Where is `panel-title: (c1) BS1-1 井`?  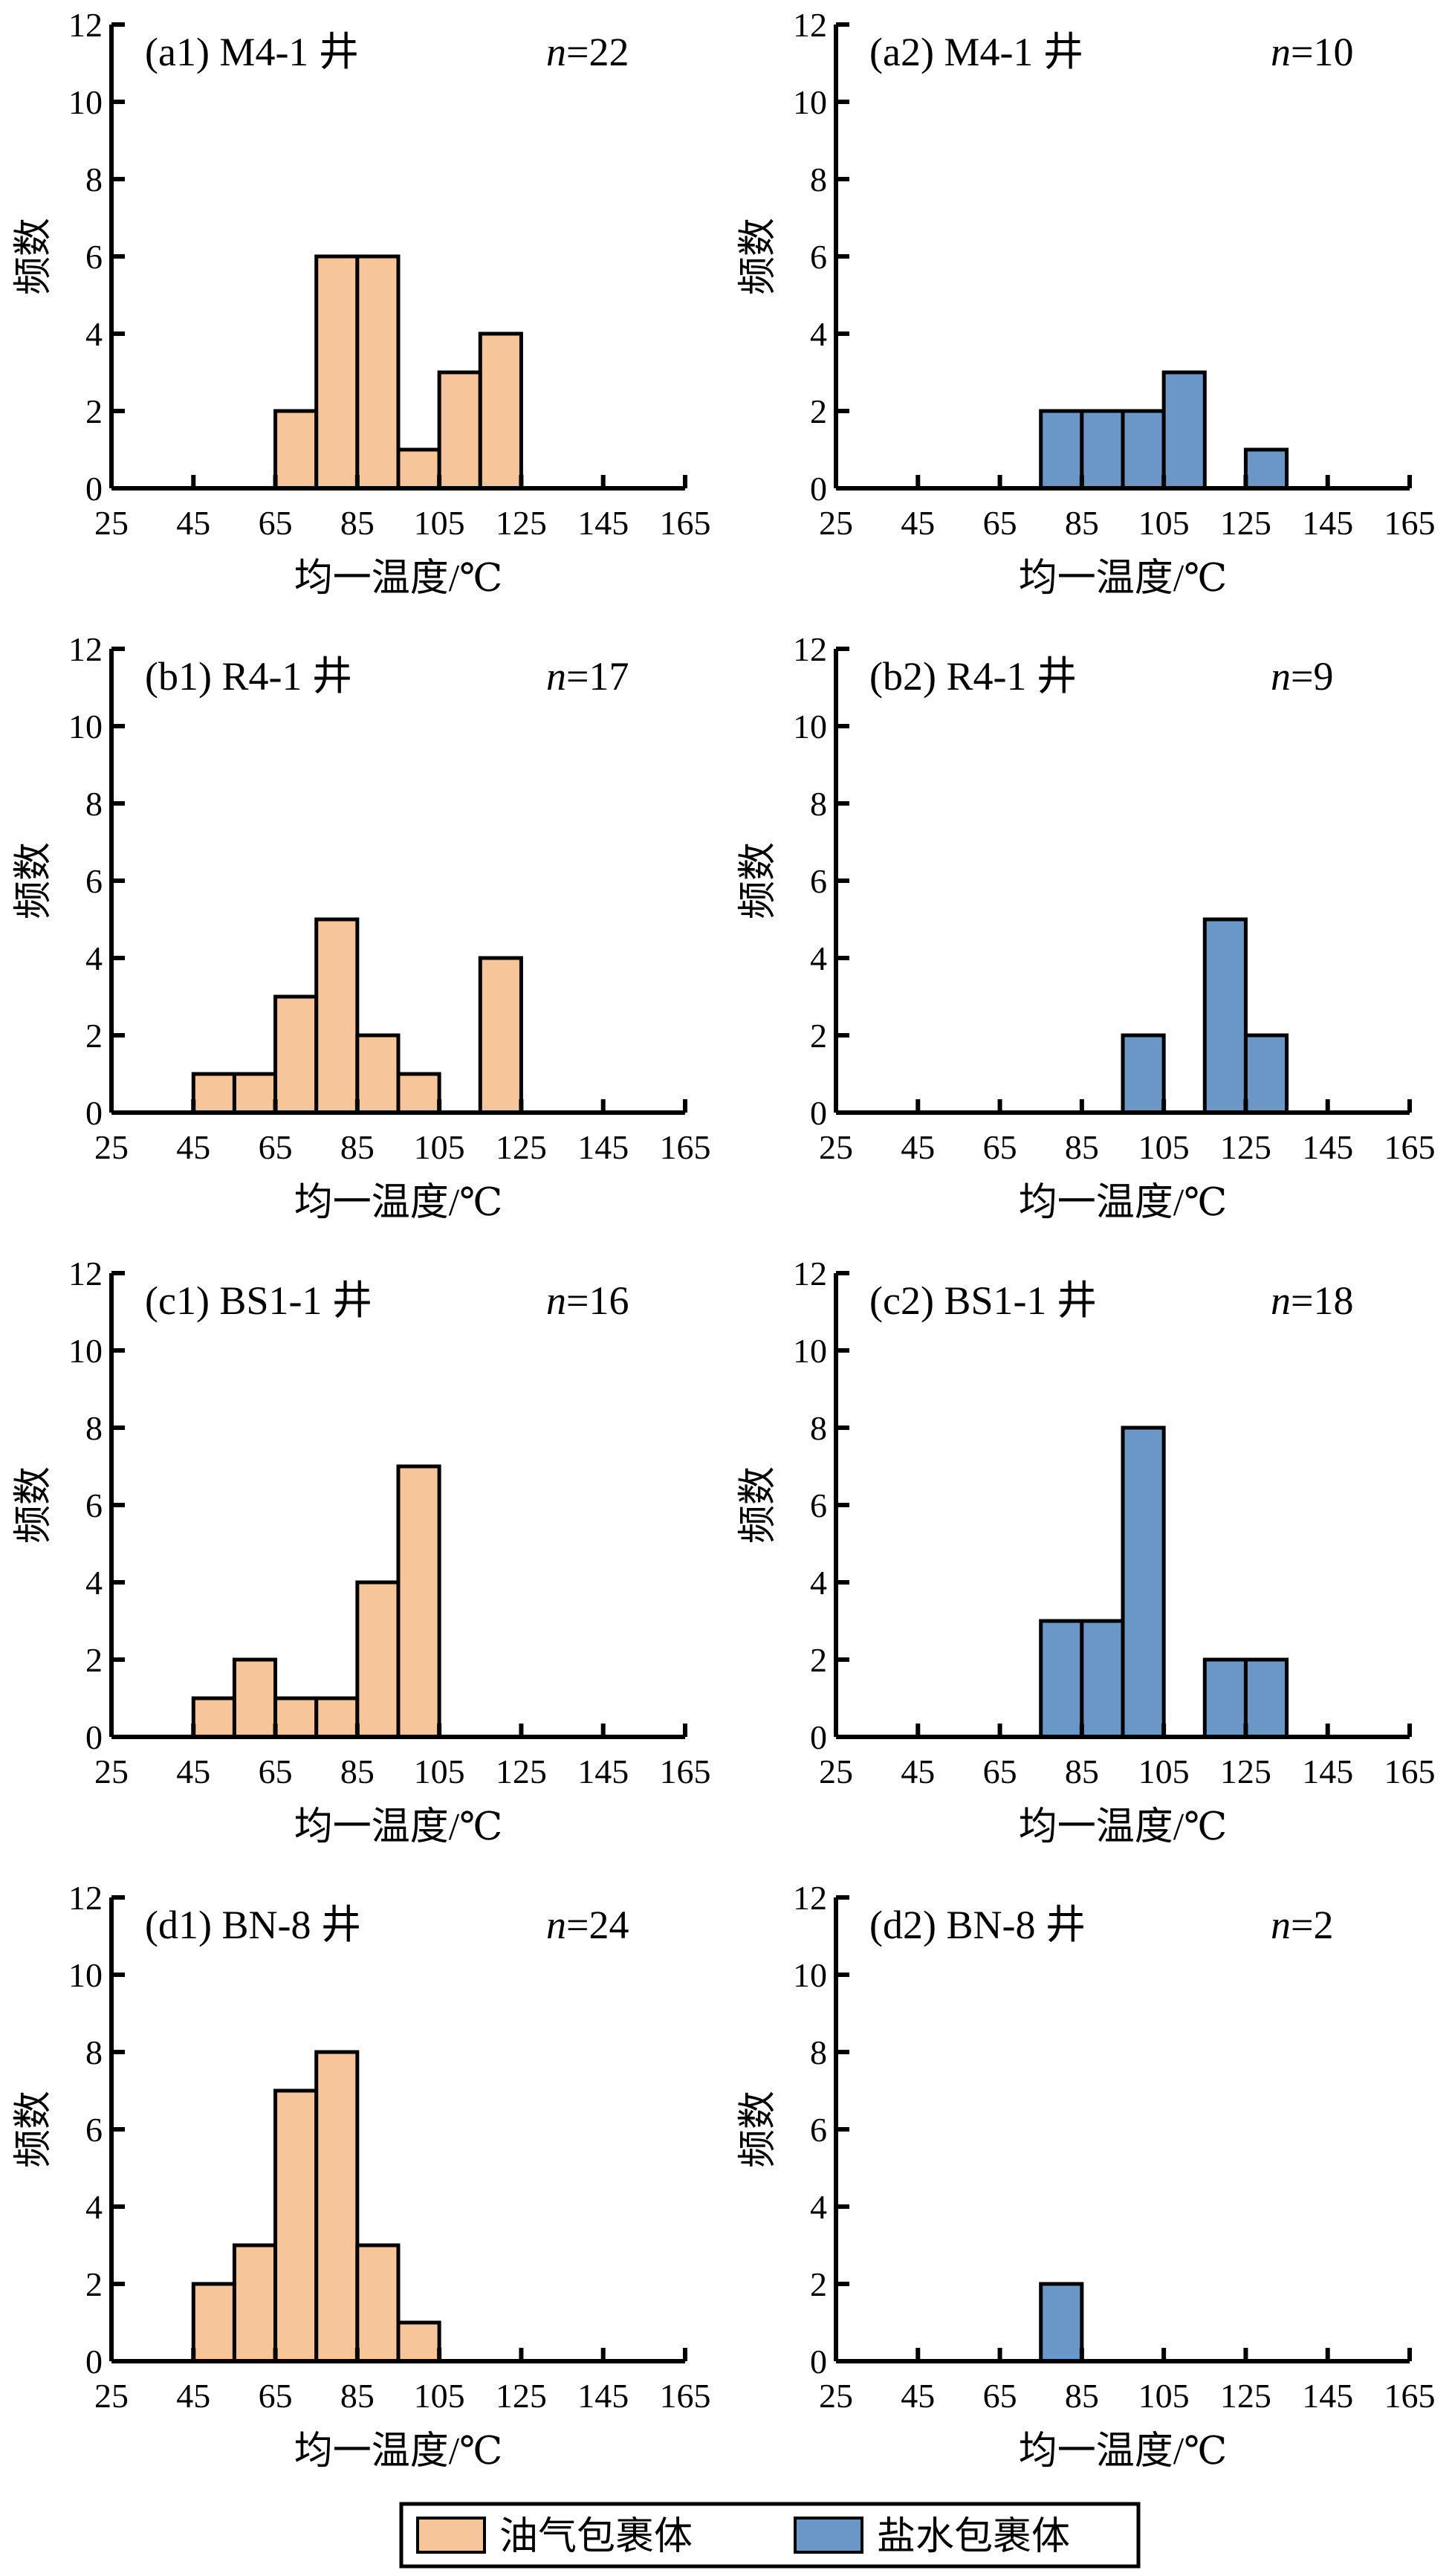 panel-title: (c1) BS1-1 井 is located at coordinates (258, 1300).